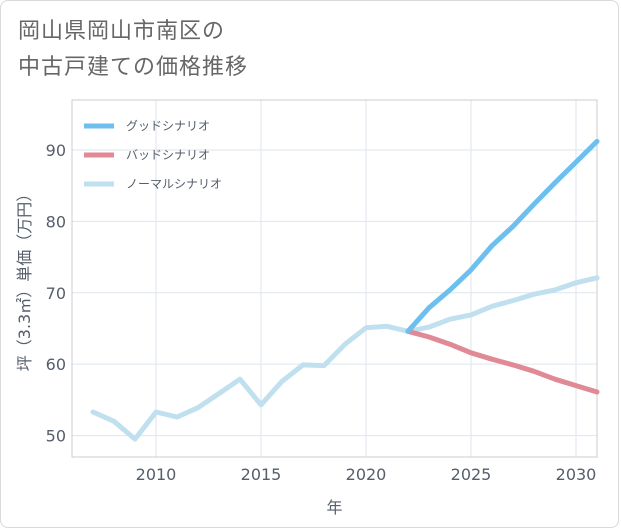 The height and width of the screenshot is (530, 621). Describe the element at coordinates (576, 474) in the screenshot. I see `x-tick-label: 2030` at that location.